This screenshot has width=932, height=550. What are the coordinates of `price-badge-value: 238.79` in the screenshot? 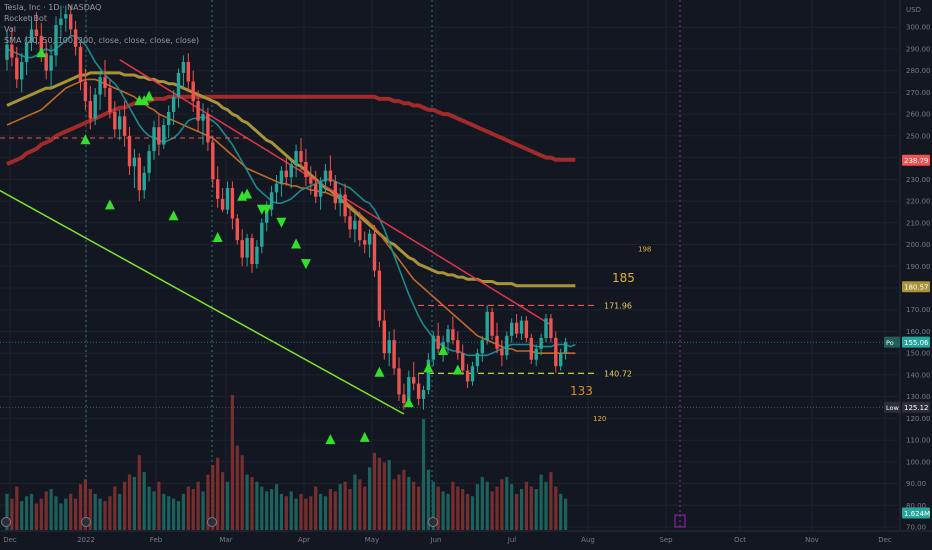 It's located at (916, 161).